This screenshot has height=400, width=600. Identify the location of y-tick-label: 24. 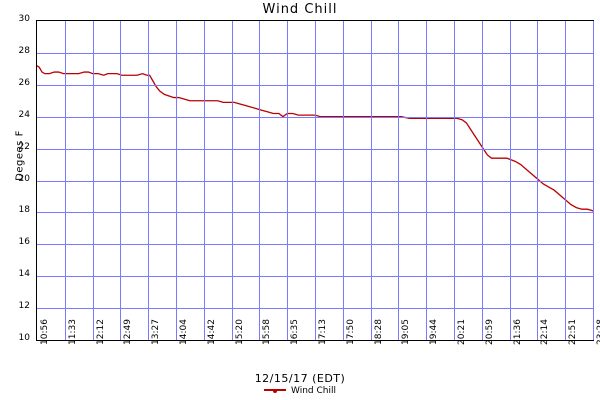
(24, 114).